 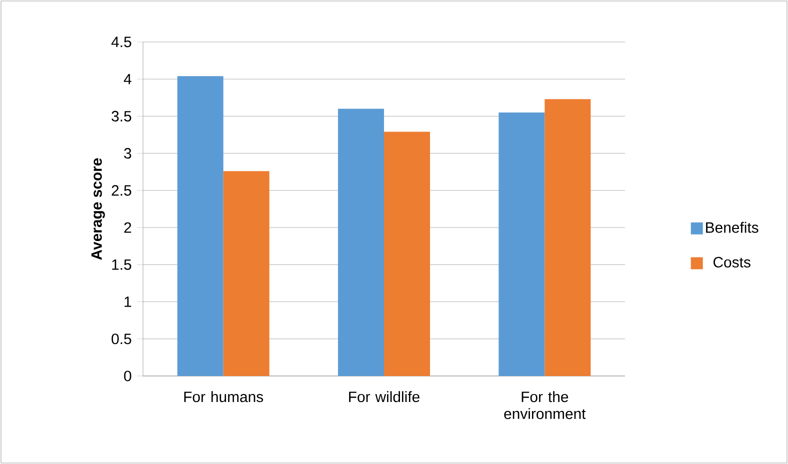 What do you see at coordinates (98, 209) in the screenshot?
I see `y-axis-title: Average score` at bounding box center [98, 209].